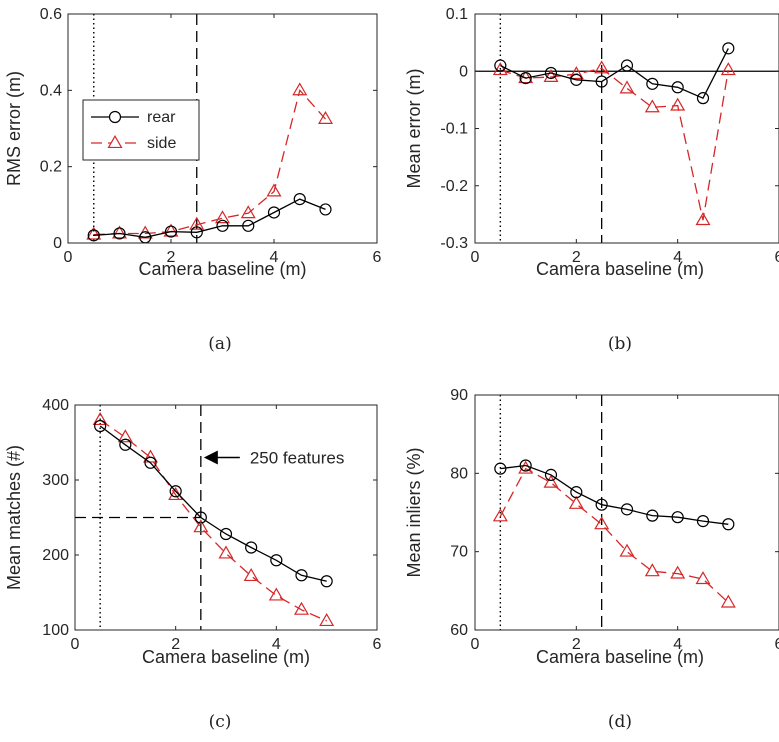 The height and width of the screenshot is (742, 779). What do you see at coordinates (14, 517) in the screenshot?
I see `y-axis-label: Mean matches (#)` at bounding box center [14, 517].